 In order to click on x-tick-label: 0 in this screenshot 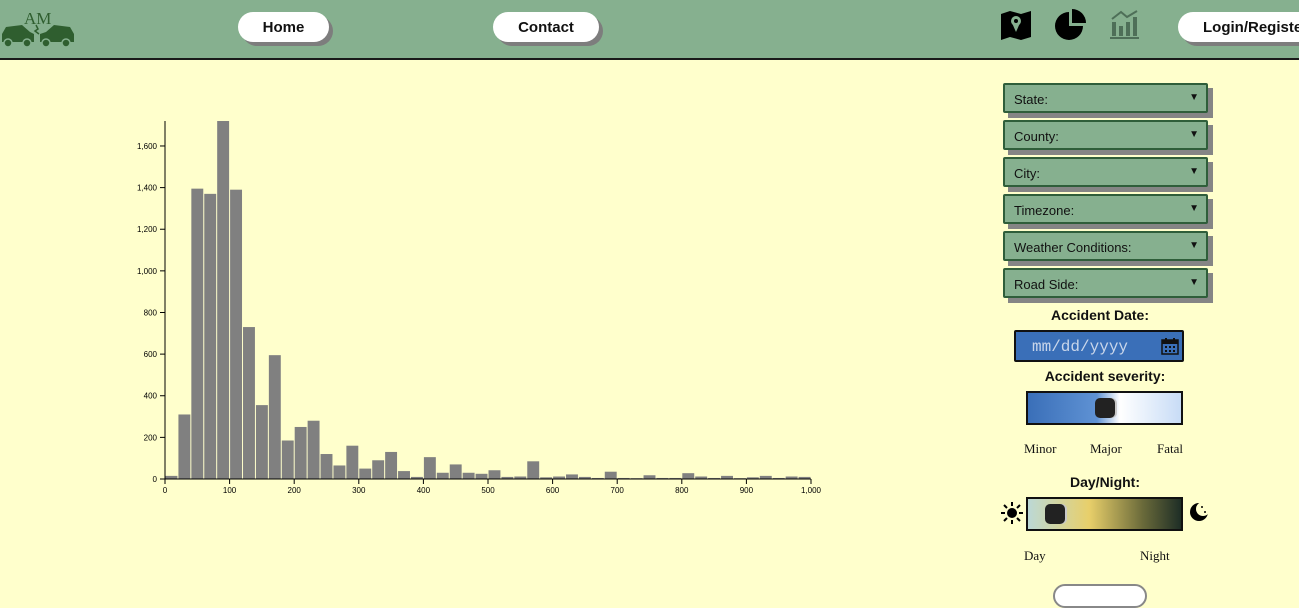, I will do `click(165, 490)`.